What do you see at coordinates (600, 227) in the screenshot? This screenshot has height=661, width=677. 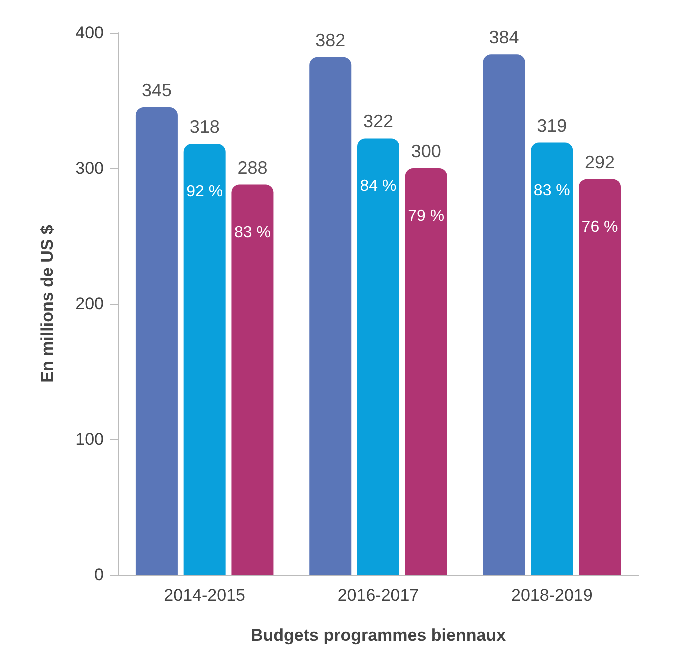 I see `annotation: 76 %` at bounding box center [600, 227].